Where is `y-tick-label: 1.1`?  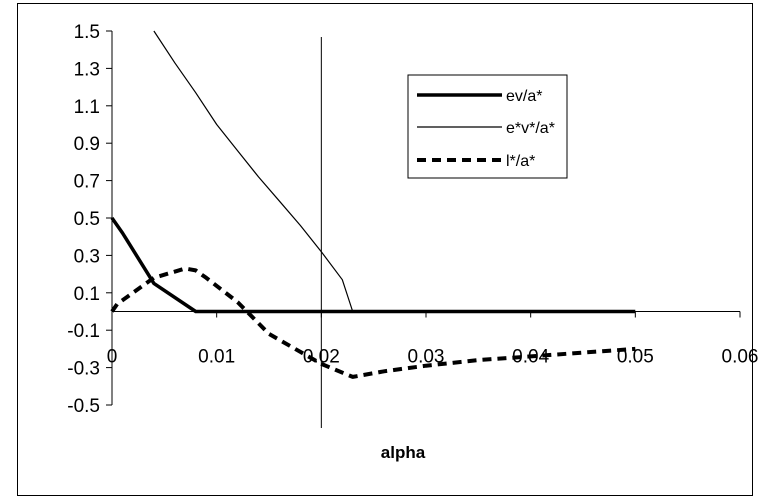 y-tick-label: 1.1 is located at coordinates (87, 107).